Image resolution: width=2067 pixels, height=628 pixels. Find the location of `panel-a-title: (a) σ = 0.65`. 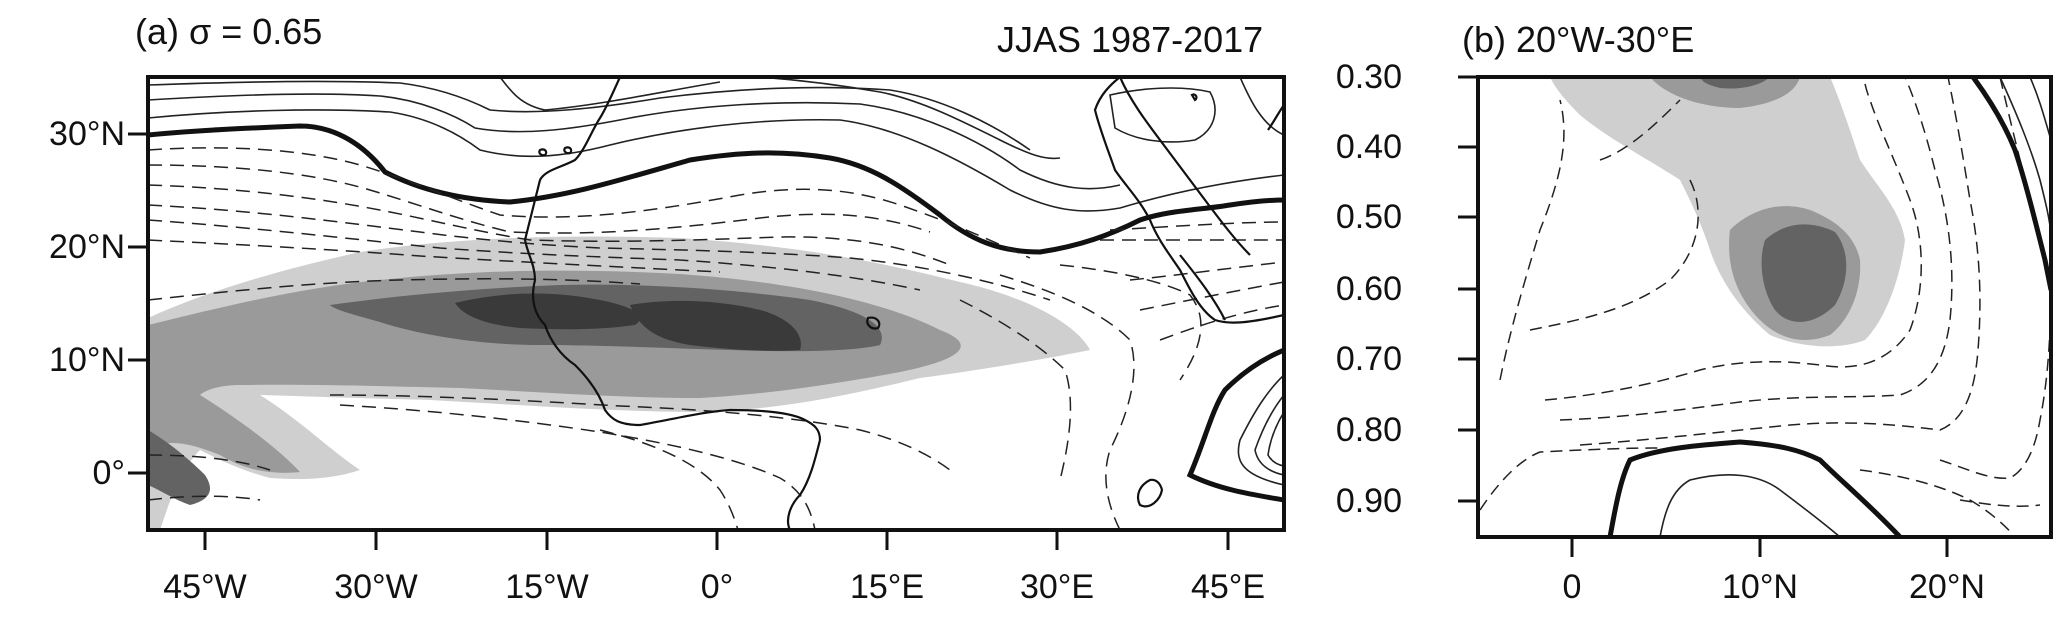

panel-a-title: (a) σ = 0.65 is located at coordinates (229, 31).